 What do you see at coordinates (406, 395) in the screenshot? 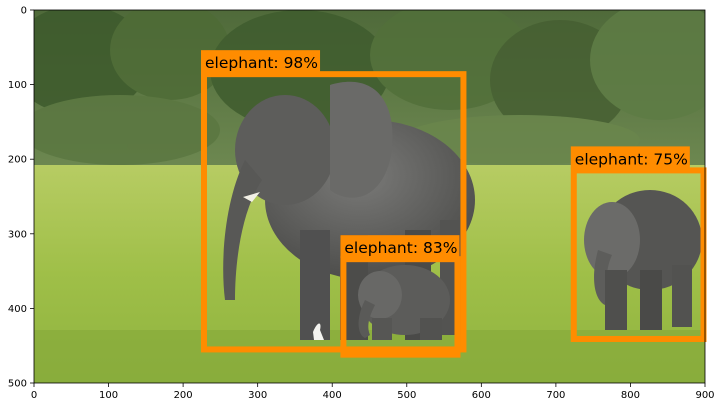
I see `x-tick-label: 500` at bounding box center [406, 395].